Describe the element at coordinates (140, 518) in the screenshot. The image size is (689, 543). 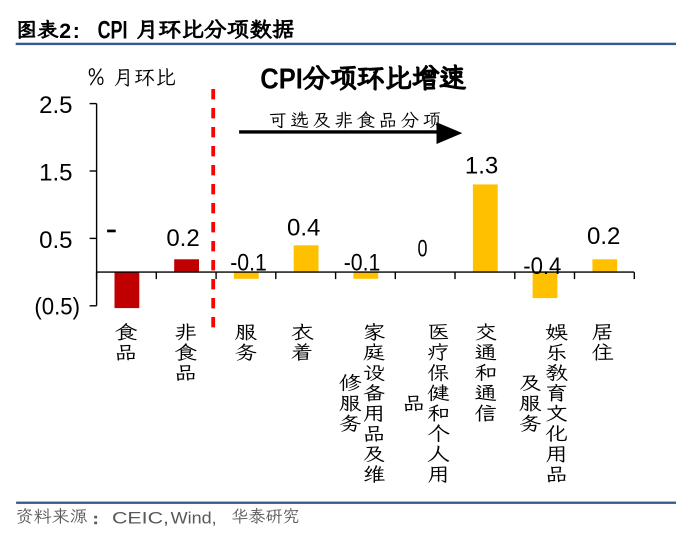
I see `svg-text: CEIC,` at that location.